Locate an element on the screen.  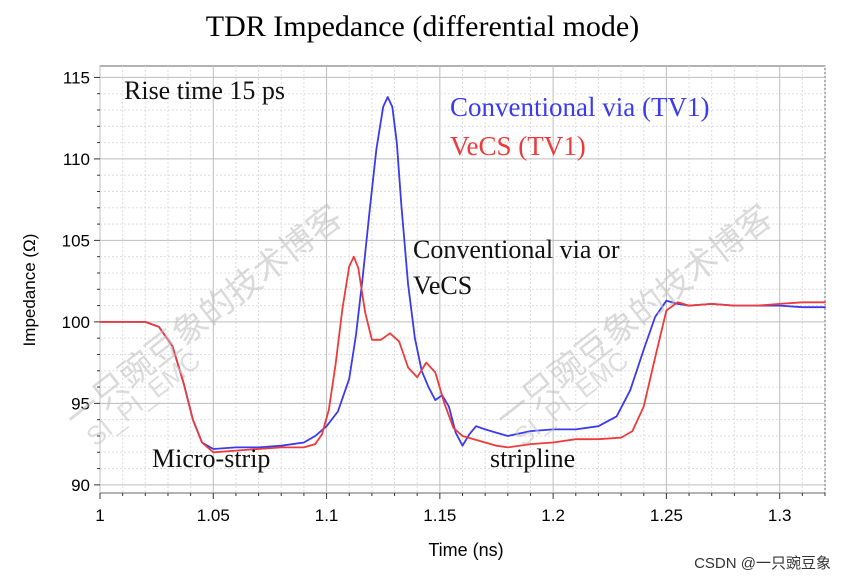
x-tick-label: 1.15 is located at coordinates (439, 515).